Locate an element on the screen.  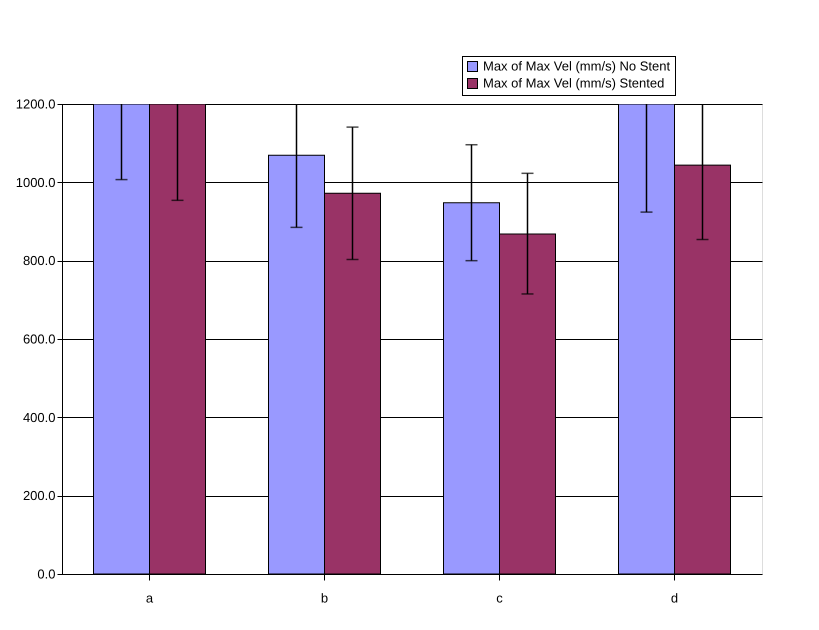
x-tick-label: d is located at coordinates (674, 598).